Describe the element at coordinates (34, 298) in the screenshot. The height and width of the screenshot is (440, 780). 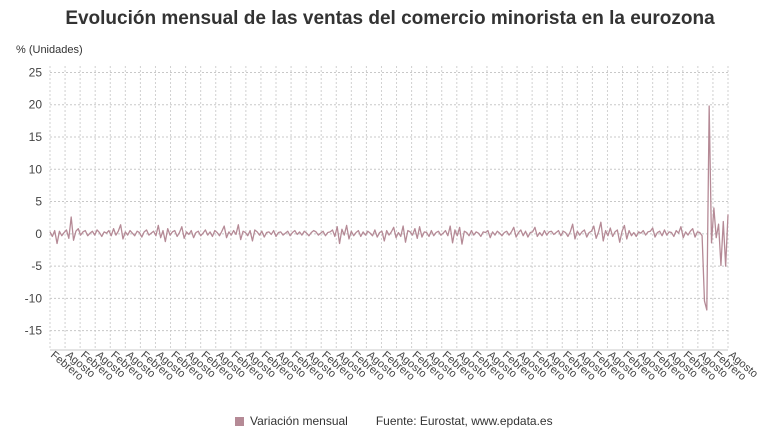
I see `y-tick-label: -10` at that location.